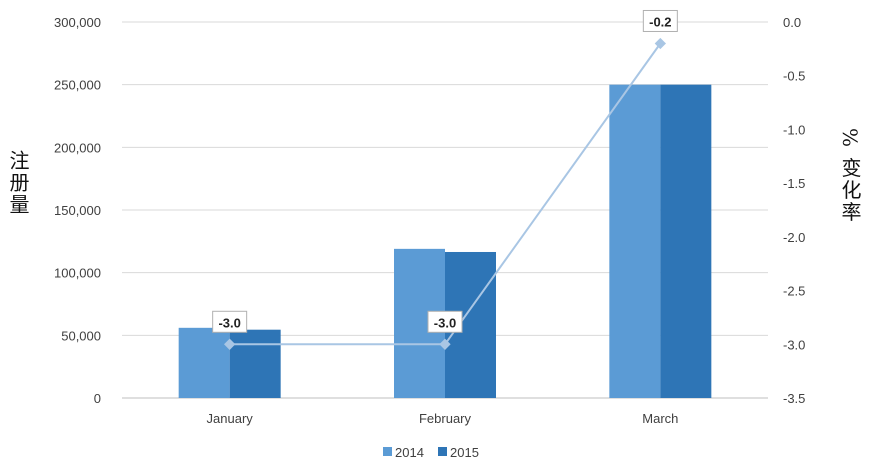 The height and width of the screenshot is (469, 869). Describe the element at coordinates (431, 452) in the screenshot. I see `legend: 2014 2015` at that location.